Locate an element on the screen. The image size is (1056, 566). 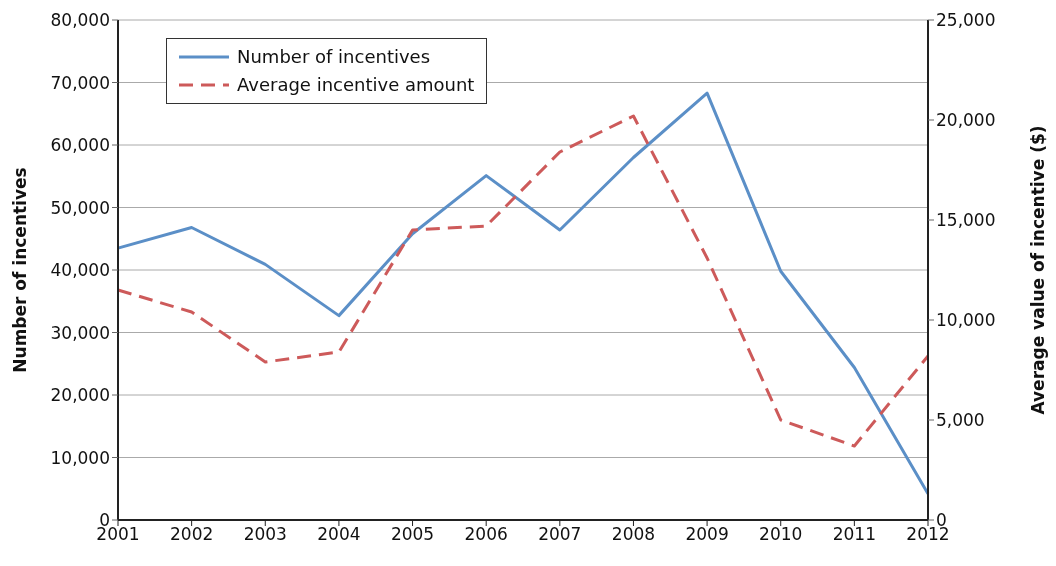
y-tick-label: 40,000 is located at coordinates (80, 270).